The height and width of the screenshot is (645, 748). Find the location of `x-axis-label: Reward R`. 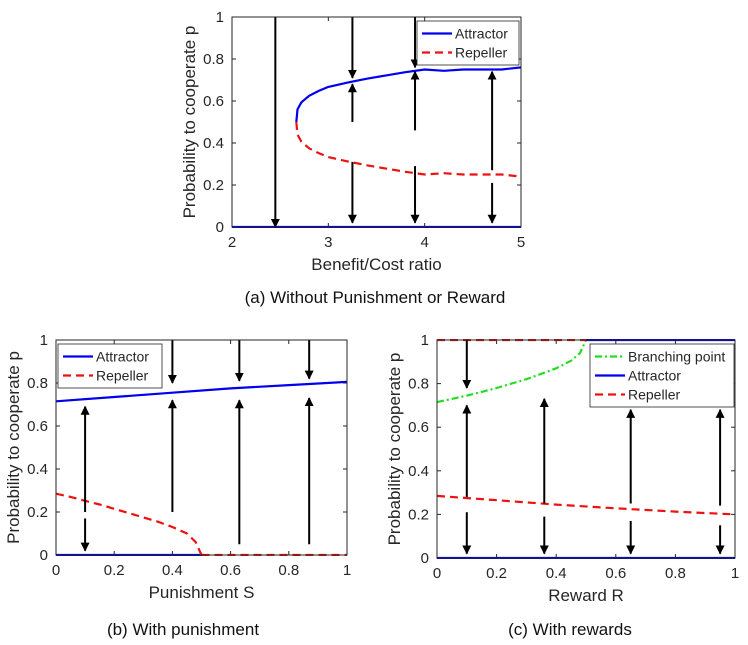

x-axis-label: Reward R is located at coordinates (586, 595).